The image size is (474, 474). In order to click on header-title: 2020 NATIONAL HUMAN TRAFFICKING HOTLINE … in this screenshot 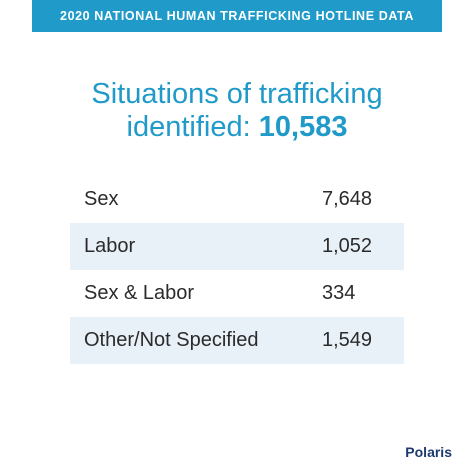, I will do `click(237, 16)`.